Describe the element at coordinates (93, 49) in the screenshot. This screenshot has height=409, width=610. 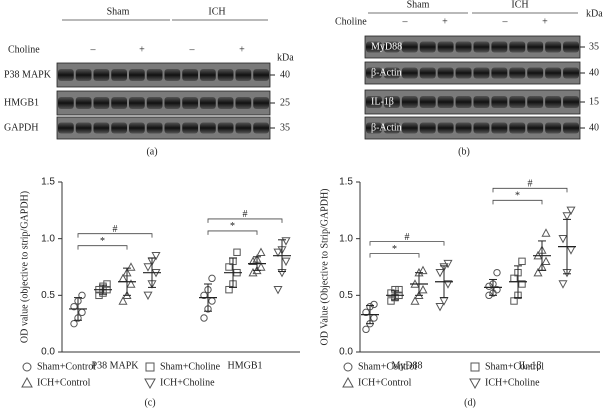
I see `sign-label: –` at that location.